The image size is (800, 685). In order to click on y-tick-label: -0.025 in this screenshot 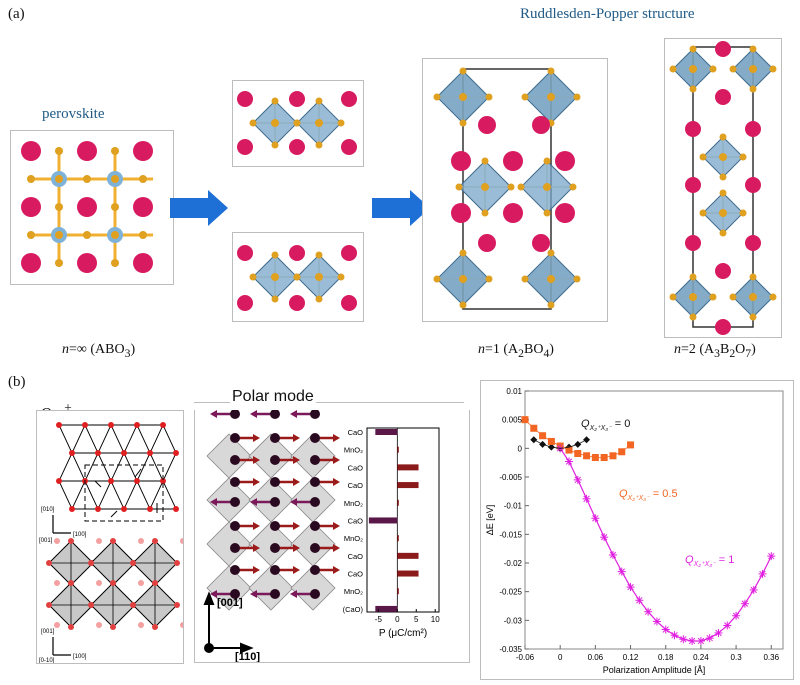, I will do `click(510, 592)`.